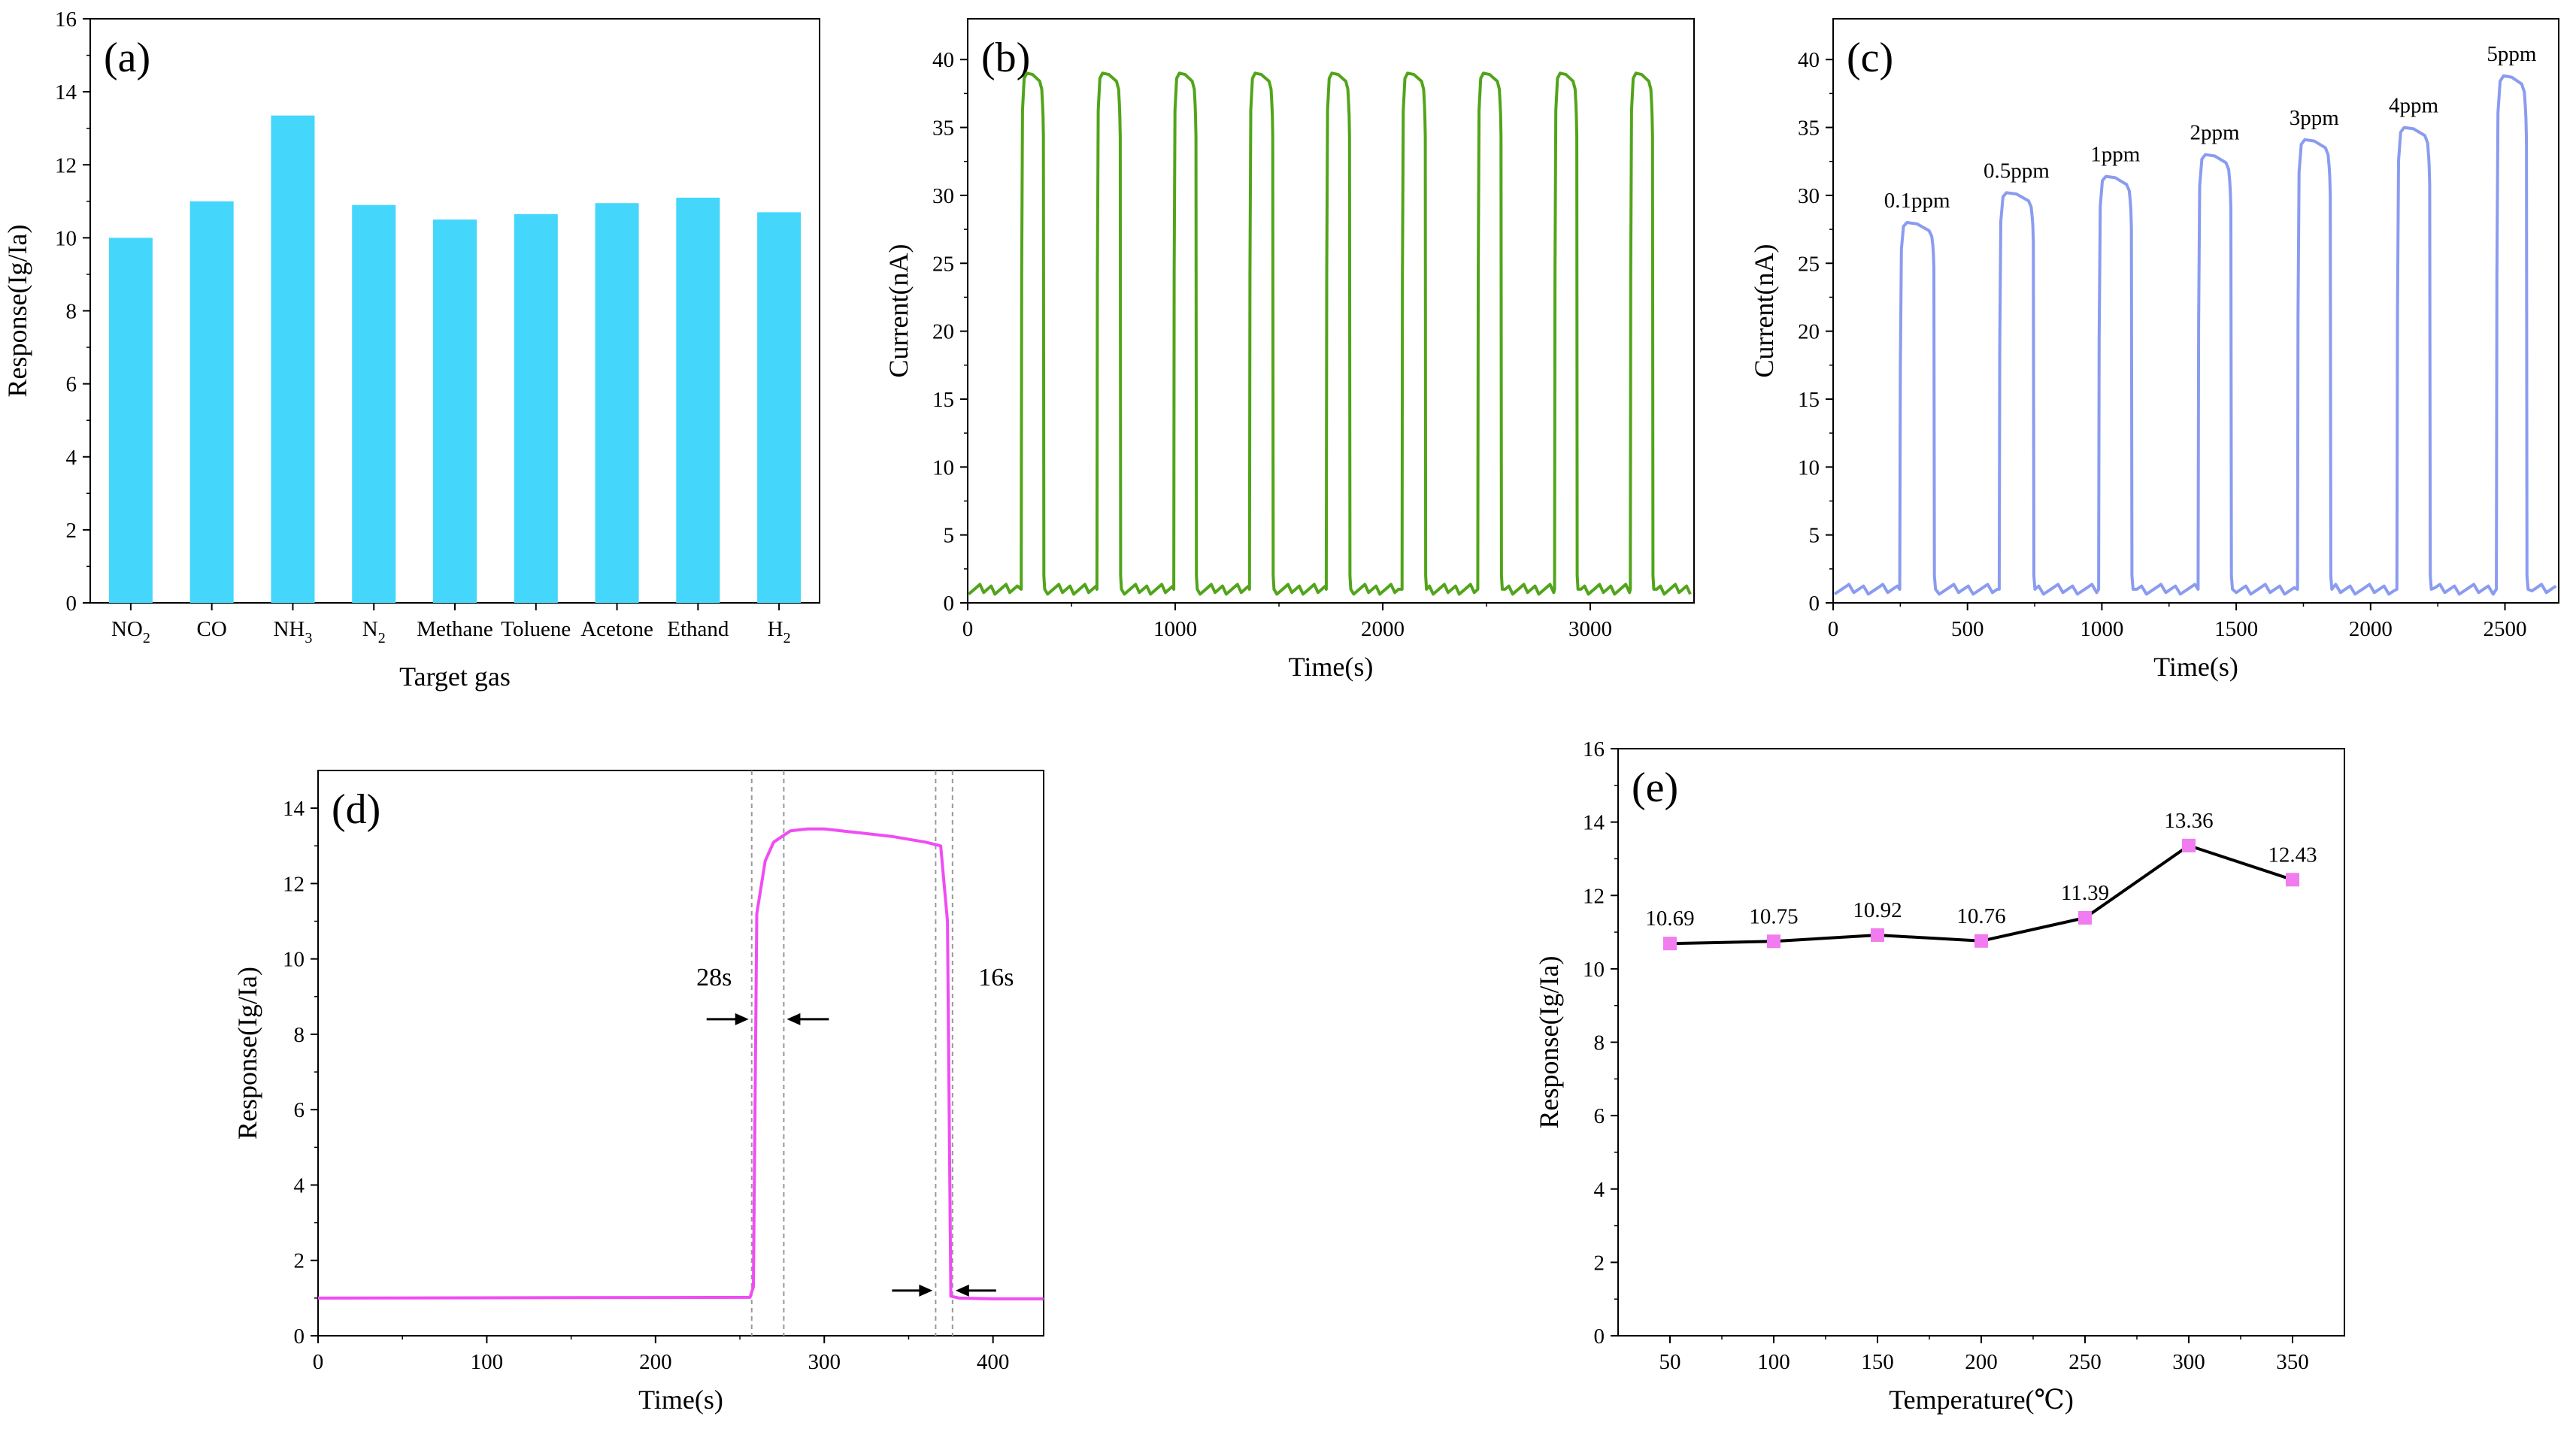 This screenshot has height=1441, width=2576. I want to click on recovery-arrow-left-head, so click(926, 1290).